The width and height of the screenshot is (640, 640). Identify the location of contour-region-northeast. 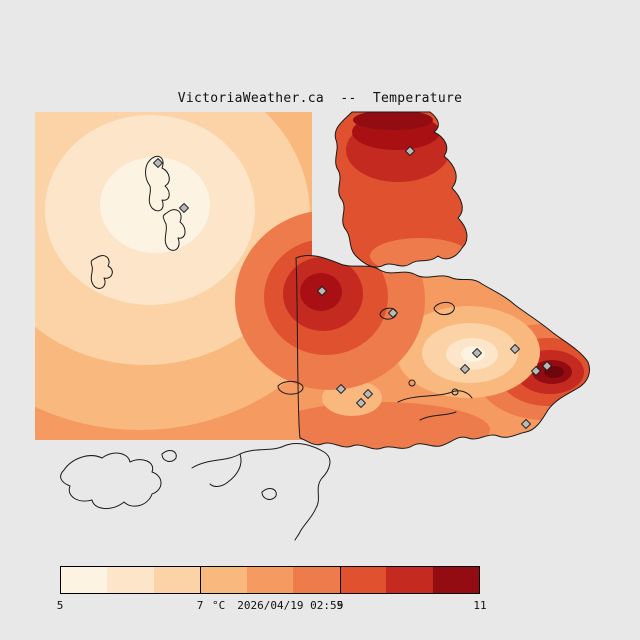
(401, 190).